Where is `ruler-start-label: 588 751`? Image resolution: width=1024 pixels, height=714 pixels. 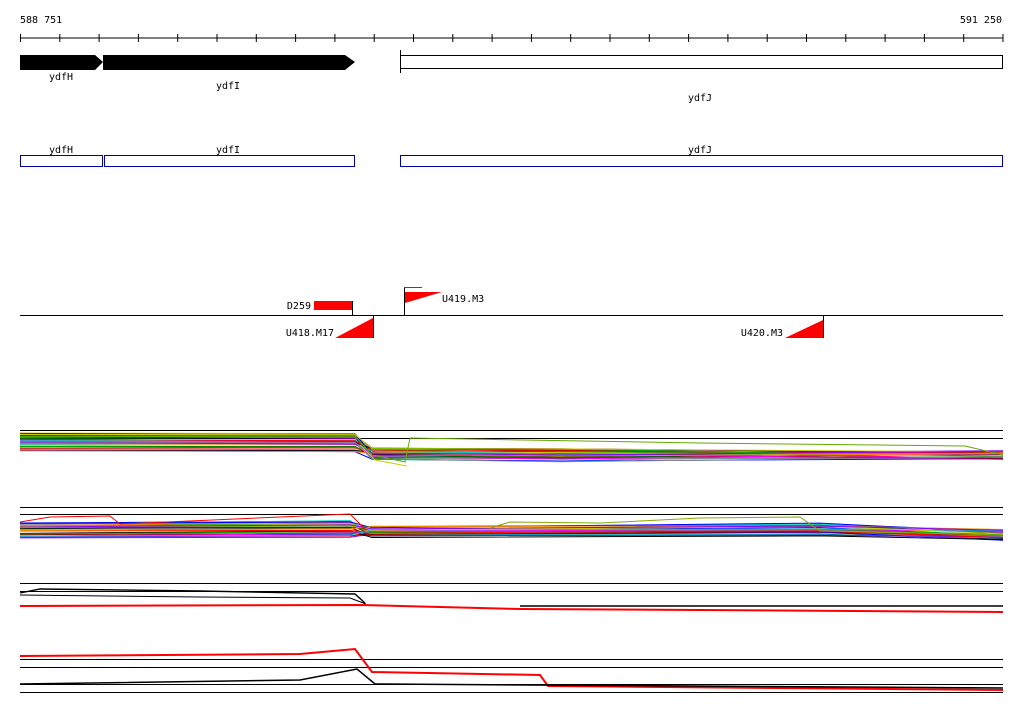 ruler-start-label: 588 751 is located at coordinates (41, 20).